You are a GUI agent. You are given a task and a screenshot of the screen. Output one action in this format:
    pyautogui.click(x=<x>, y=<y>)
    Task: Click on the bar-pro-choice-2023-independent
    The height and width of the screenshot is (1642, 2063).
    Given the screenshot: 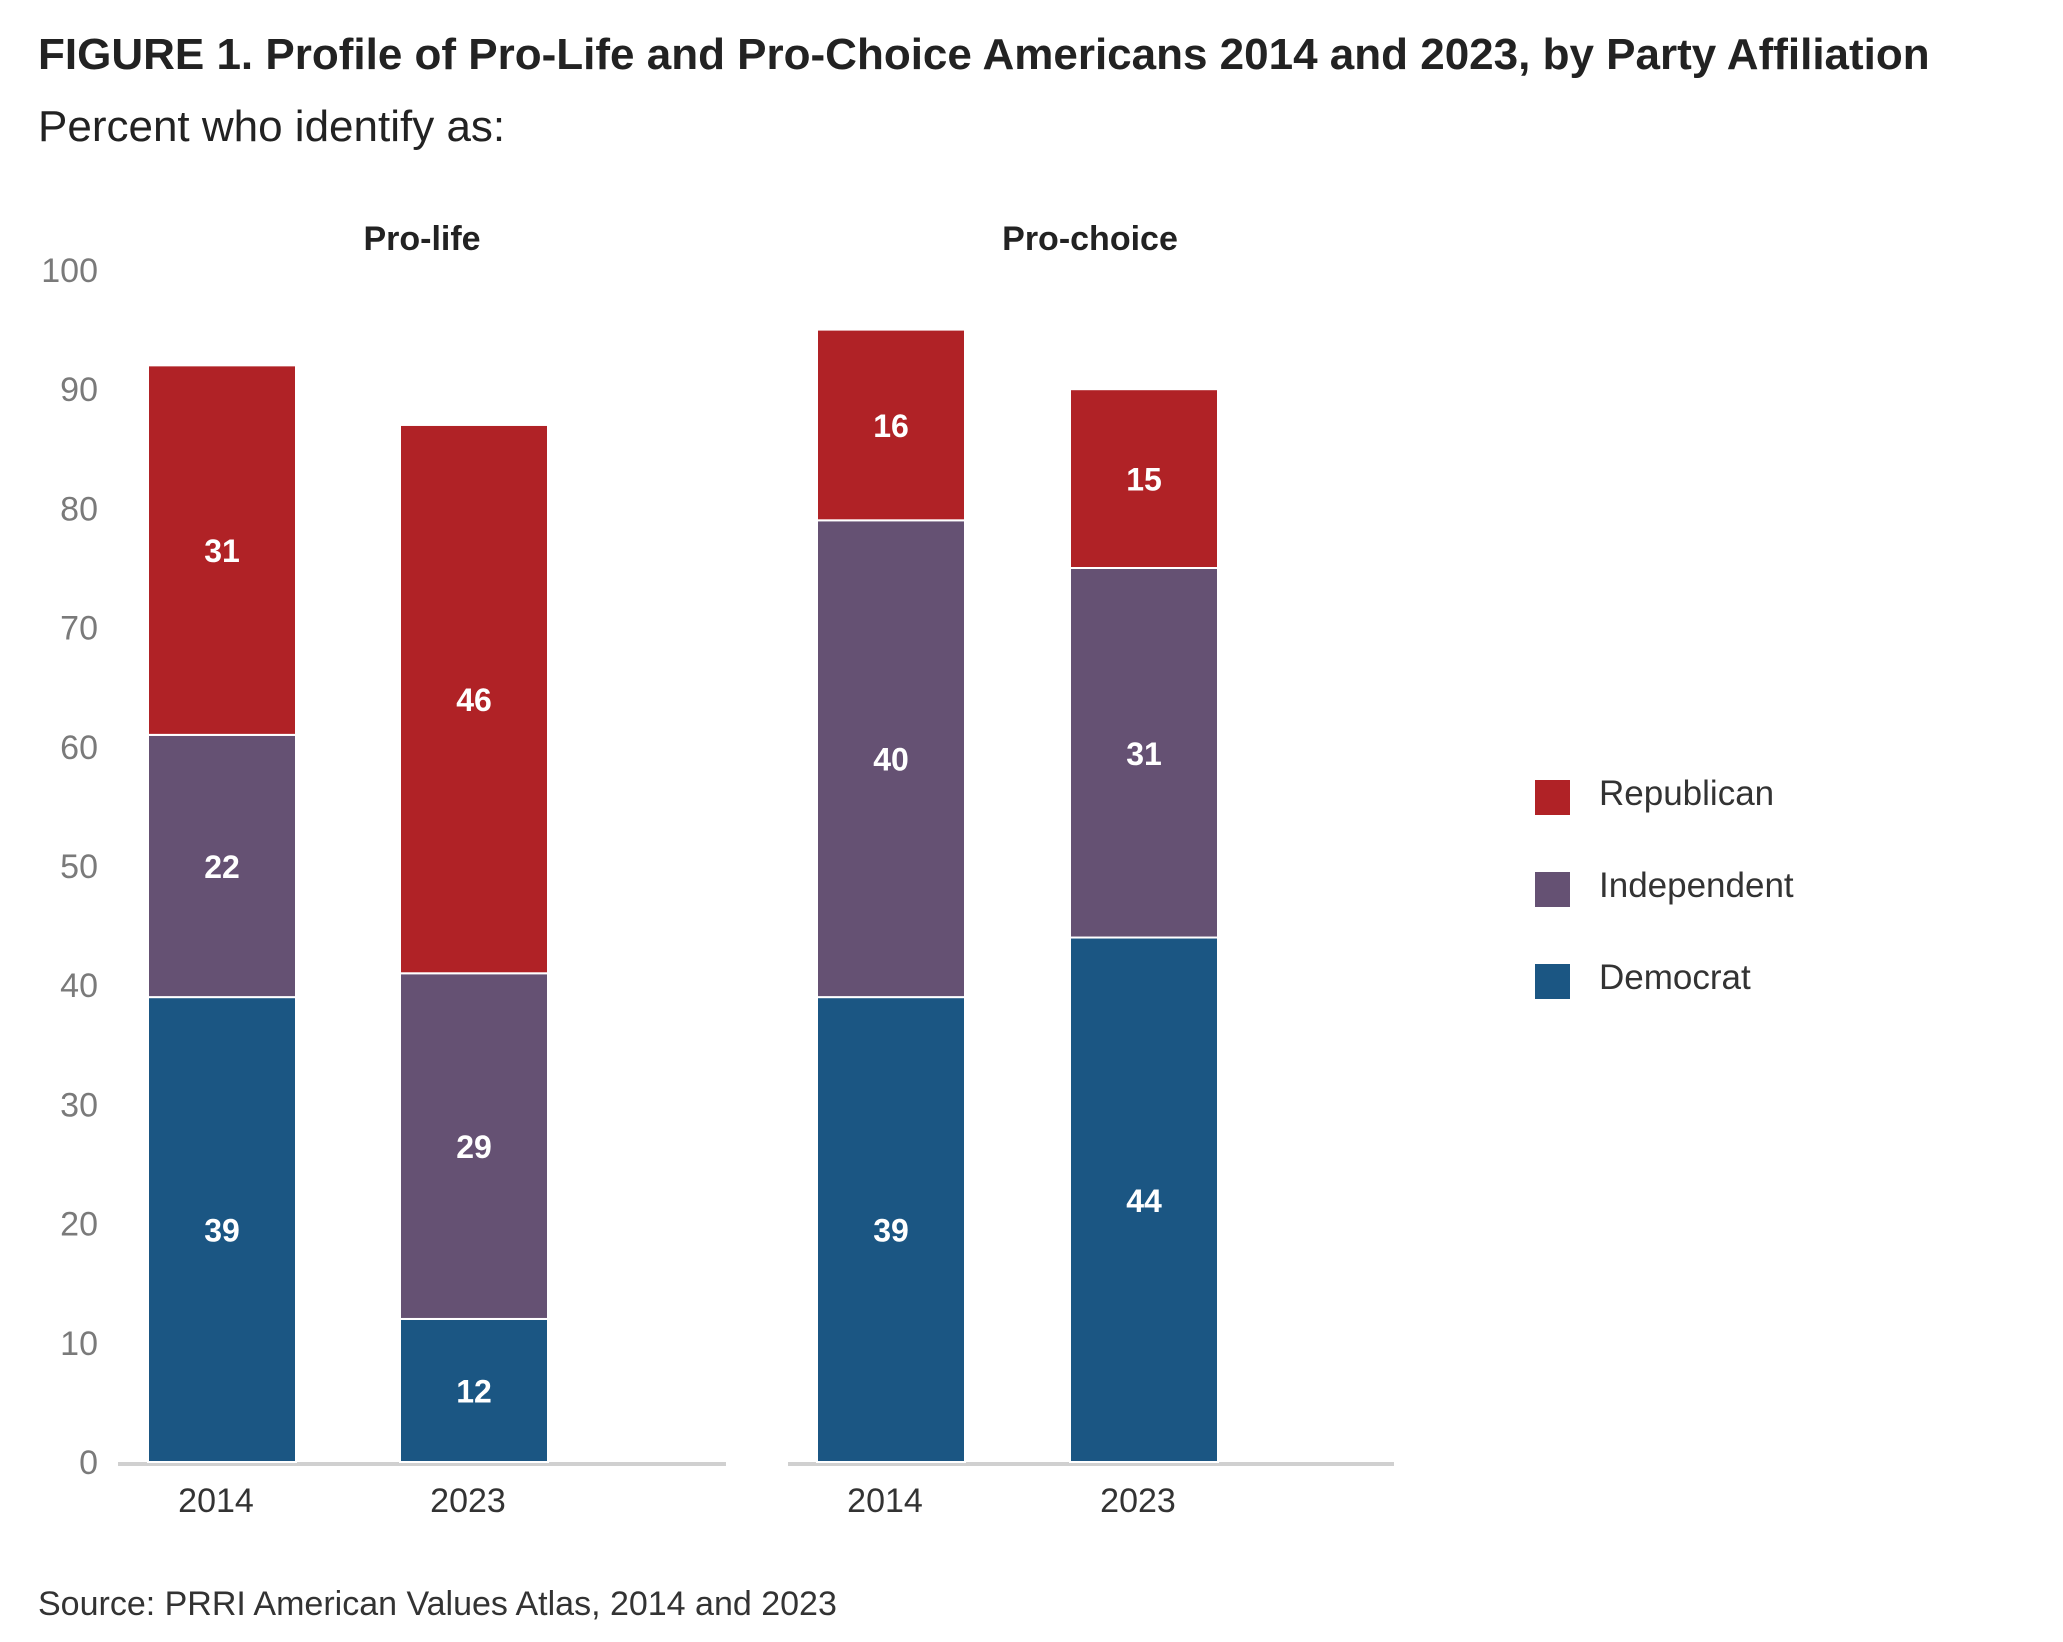 What is the action you would take?
    pyautogui.click(x=1144, y=753)
    